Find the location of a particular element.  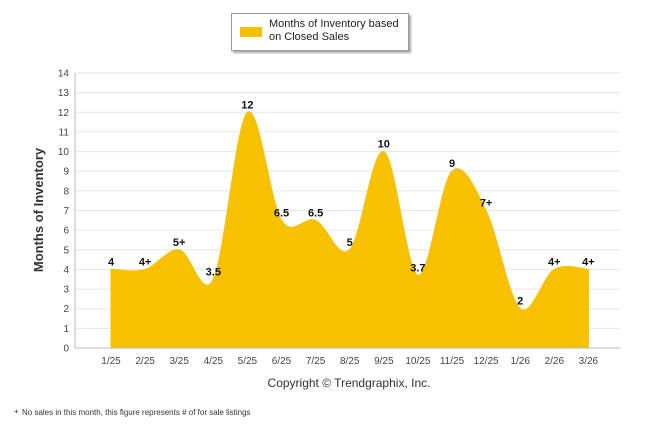

y-axis-title: Months of Inventory is located at coordinates (38, 209).